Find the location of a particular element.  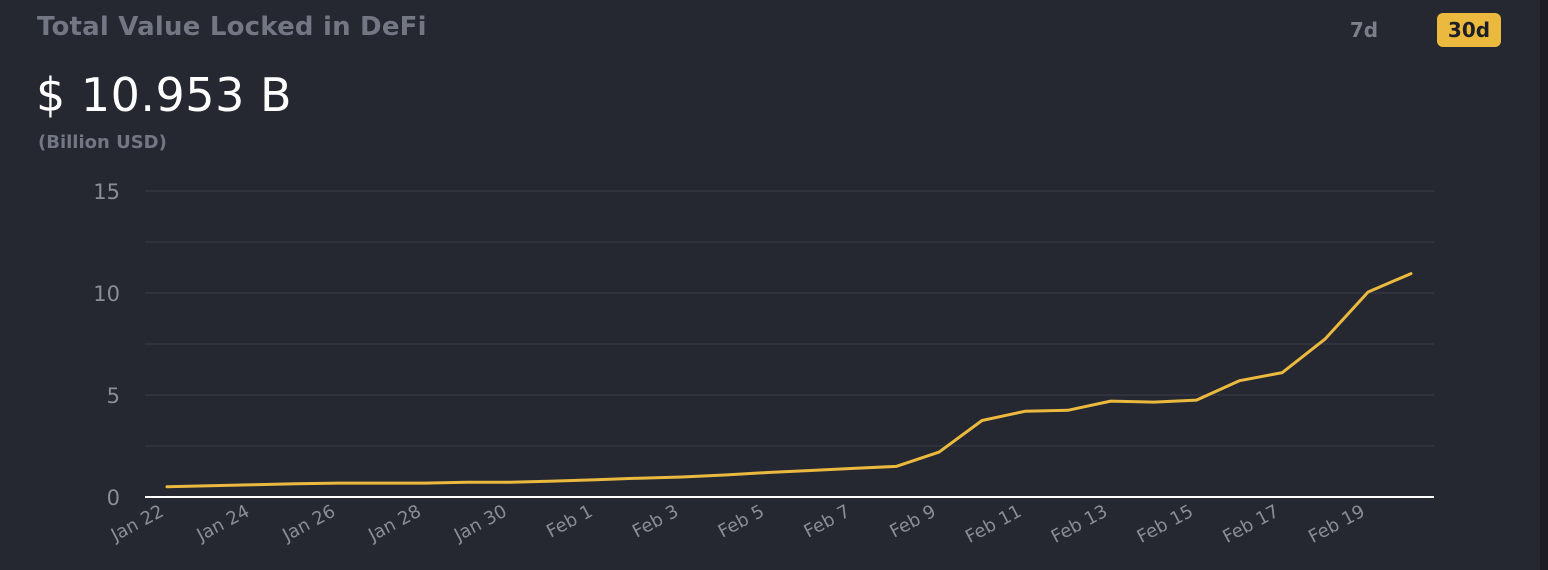

y-axis-ticks: 0 5 10 15 is located at coordinates (106, 345).